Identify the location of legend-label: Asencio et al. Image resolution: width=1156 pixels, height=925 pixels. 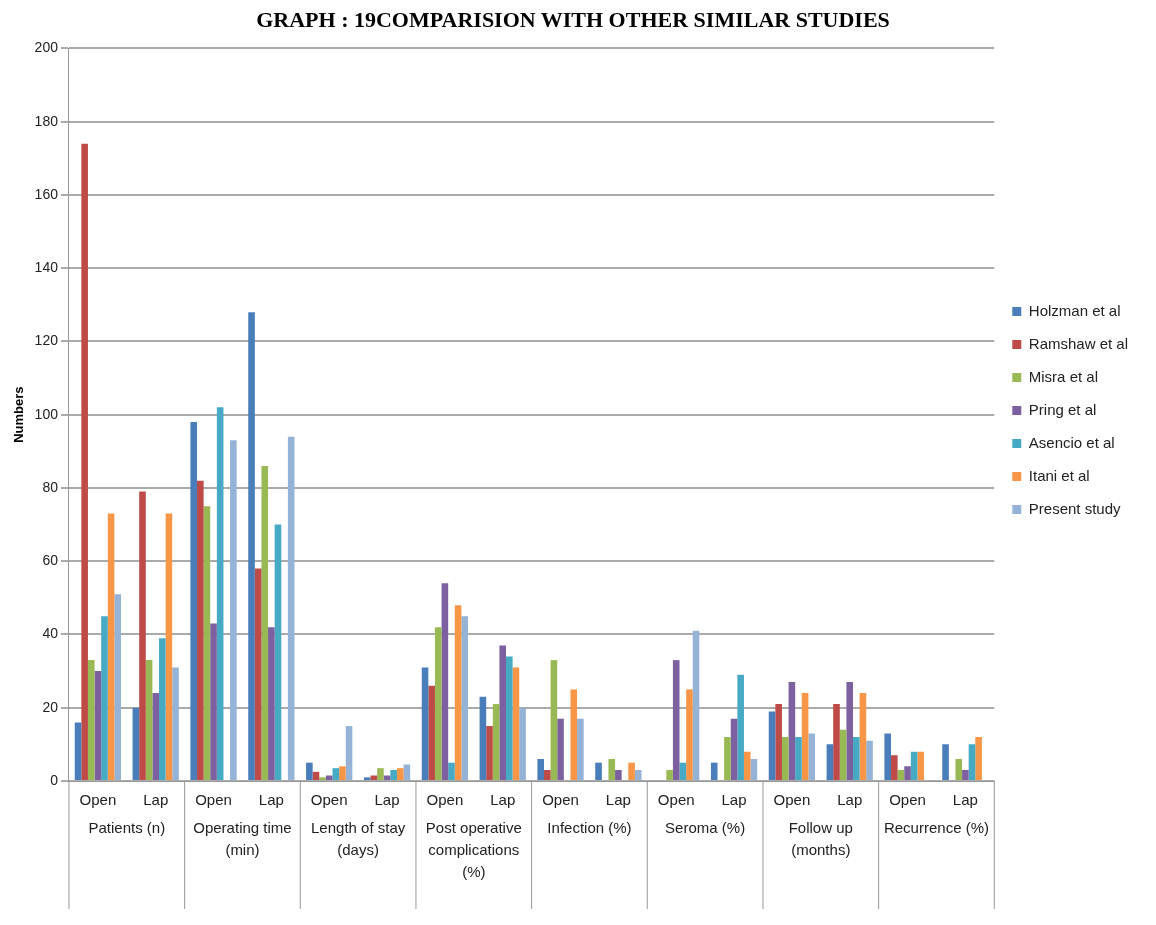
(1071, 442).